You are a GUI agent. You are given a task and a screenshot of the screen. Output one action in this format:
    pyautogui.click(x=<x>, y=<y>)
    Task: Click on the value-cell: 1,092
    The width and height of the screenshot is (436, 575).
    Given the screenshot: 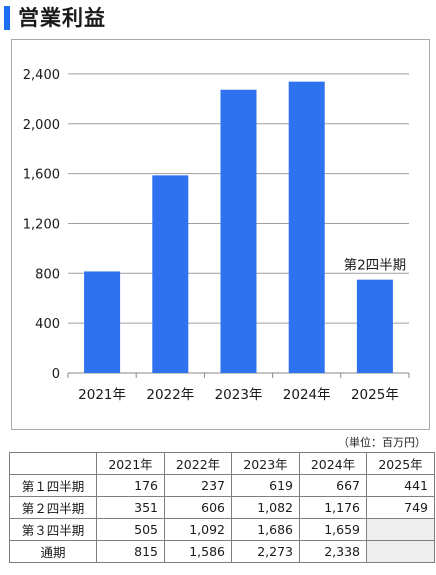 What is the action you would take?
    pyautogui.click(x=198, y=529)
    